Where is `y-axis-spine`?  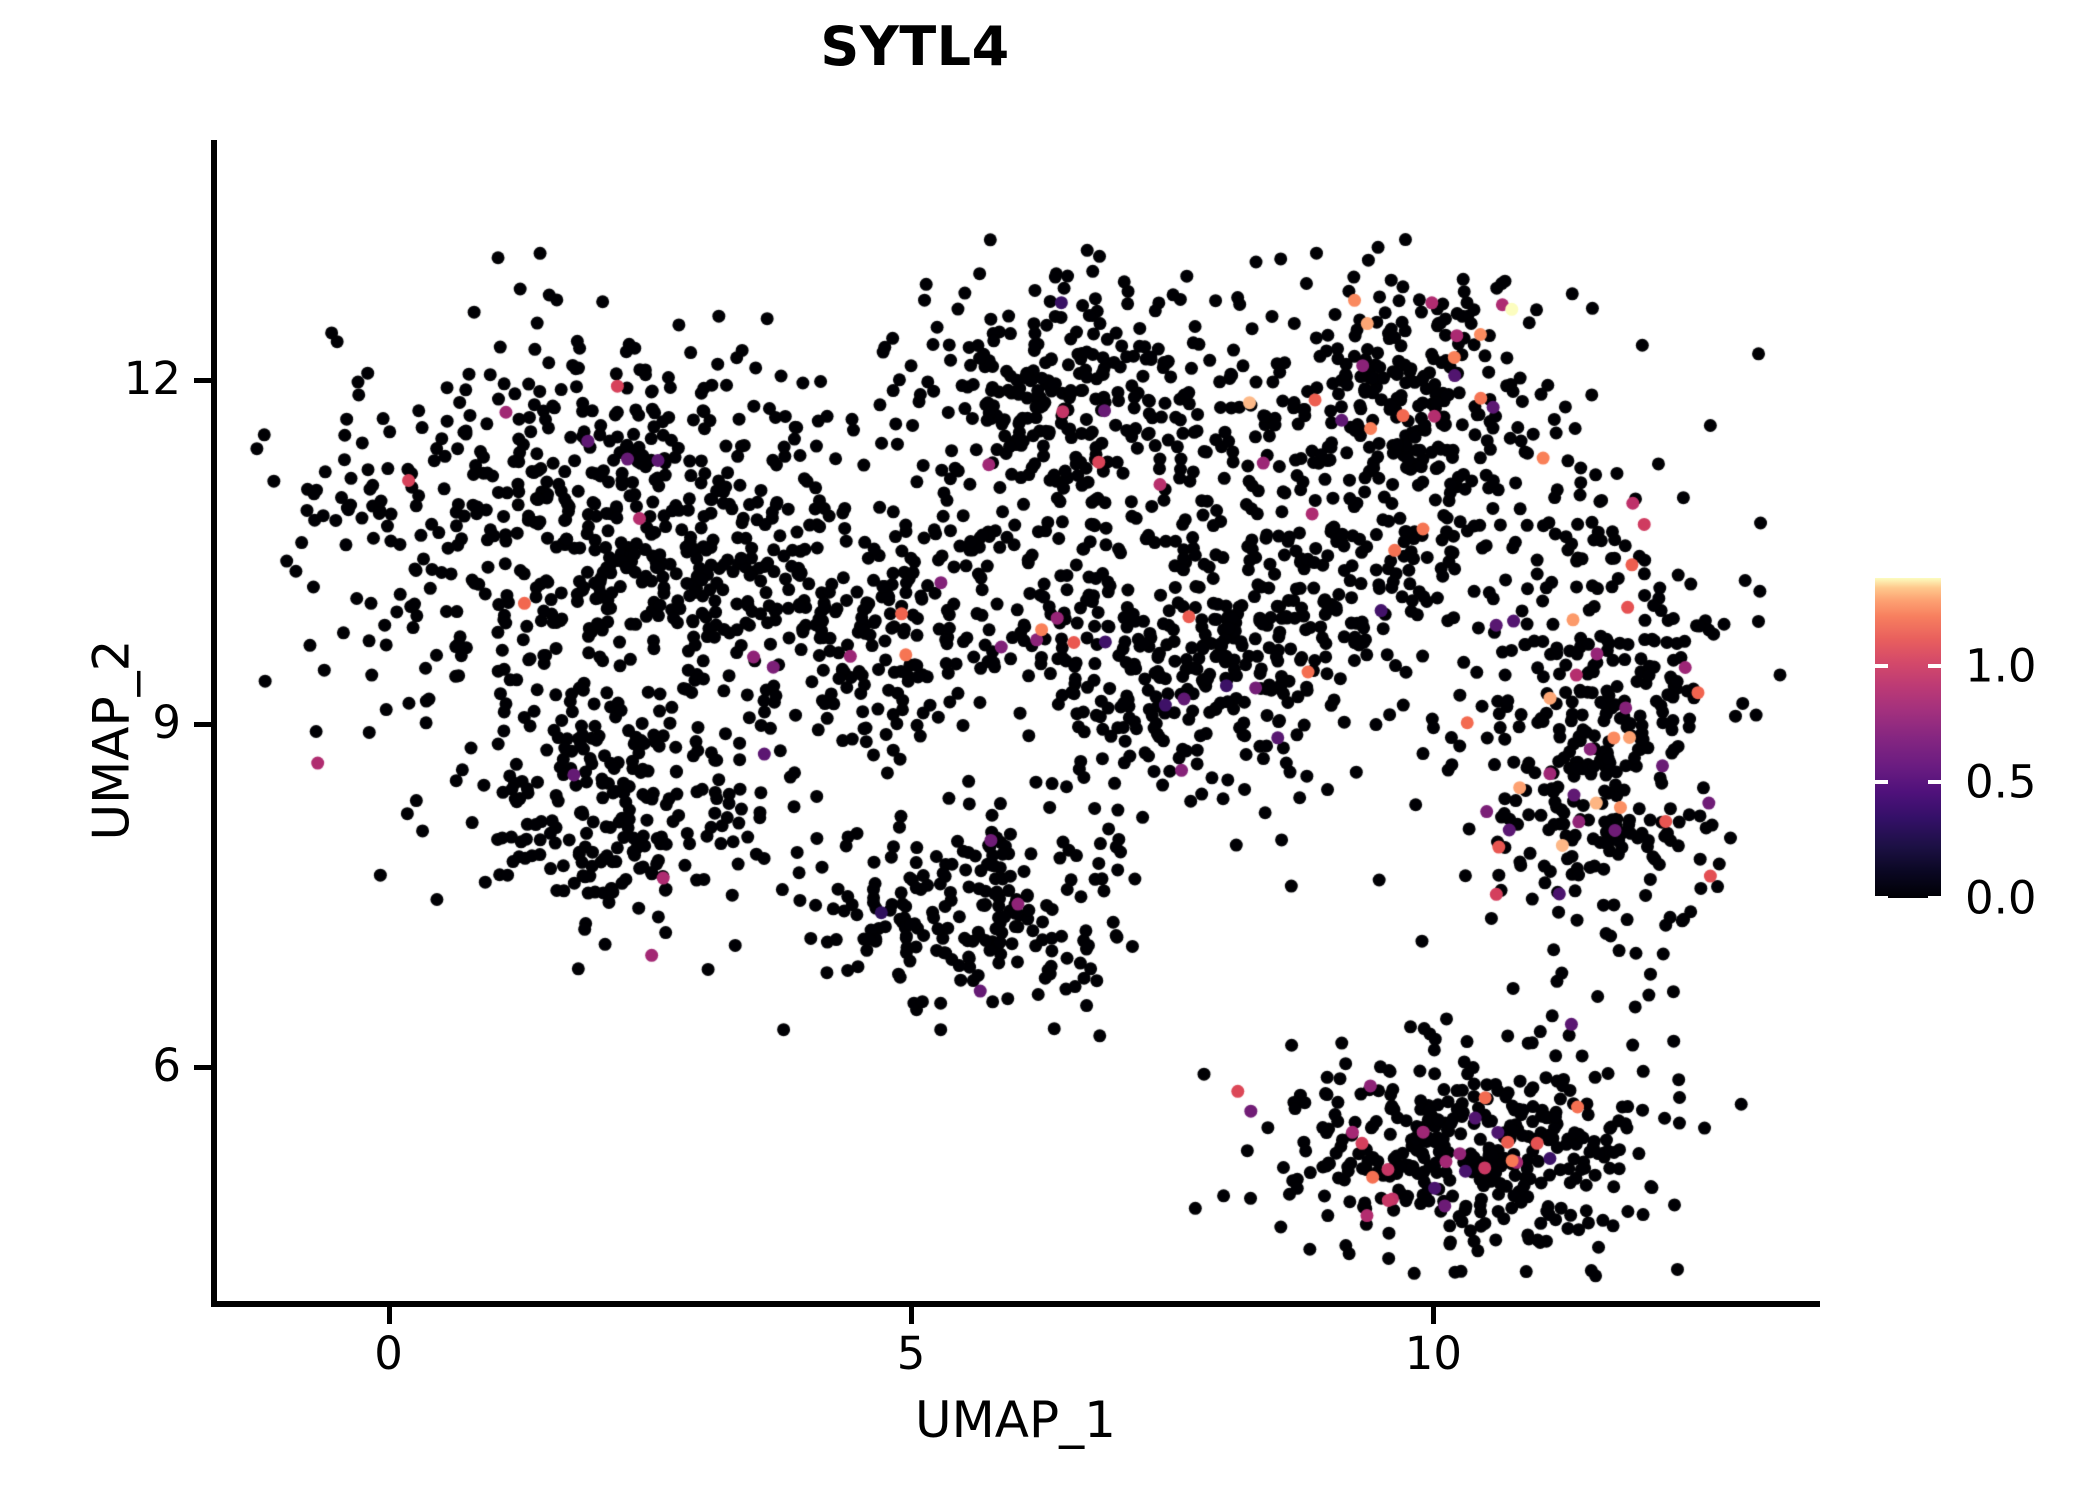
y-axis-spine is located at coordinates (214, 723).